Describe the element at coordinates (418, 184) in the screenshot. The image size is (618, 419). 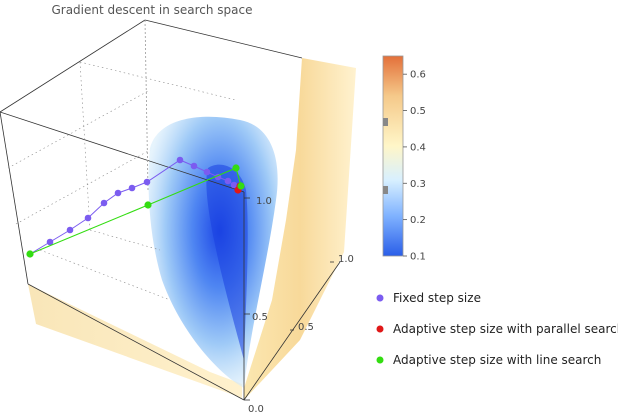
I see `colorbar-tick-label: 0.3` at that location.